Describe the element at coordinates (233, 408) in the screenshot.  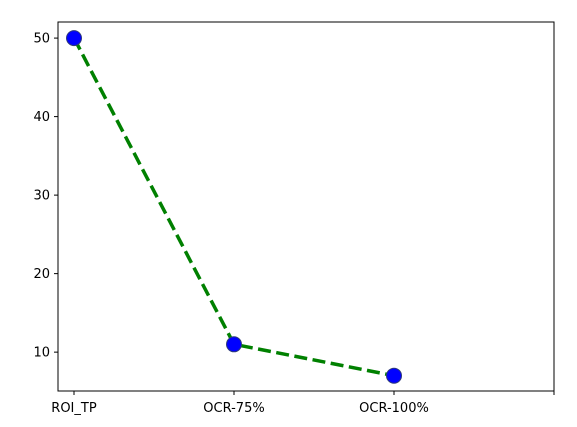
I see `x-tick-label: OCR-75%` at that location.